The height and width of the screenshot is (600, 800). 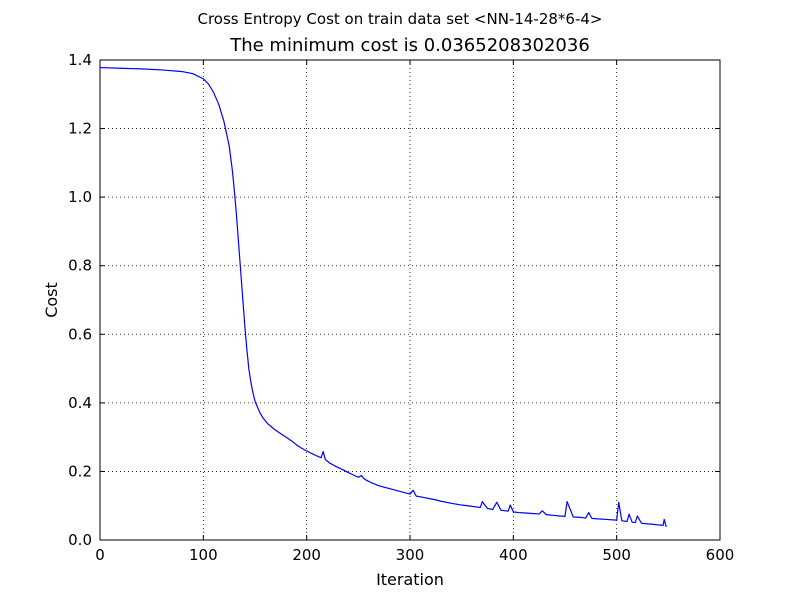 What do you see at coordinates (203, 555) in the screenshot?
I see `x-tick-label: 100` at bounding box center [203, 555].